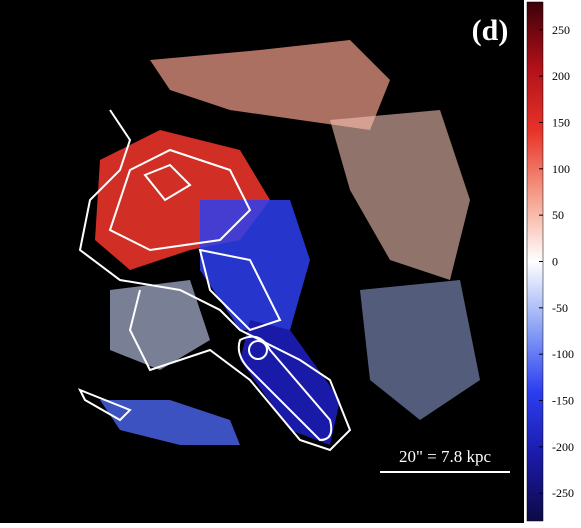 This screenshot has width=581, height=528. What do you see at coordinates (563, 493) in the screenshot?
I see `colorbar-tick-label: -250` at bounding box center [563, 493].